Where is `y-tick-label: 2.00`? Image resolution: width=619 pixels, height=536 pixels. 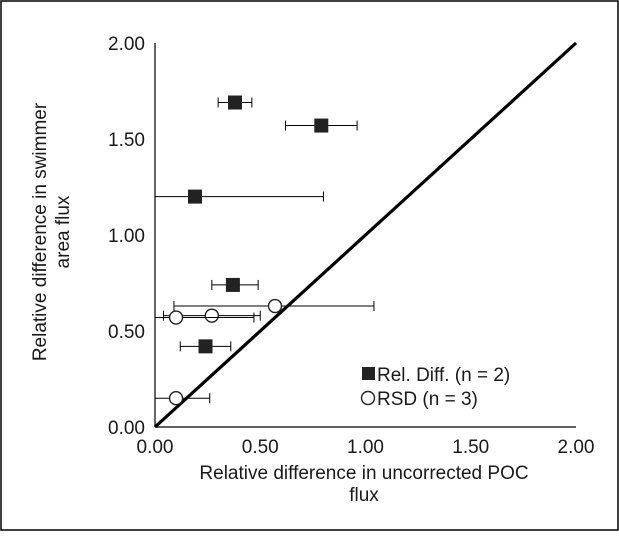
y-tick-label: 2.00 is located at coordinates (126, 44).